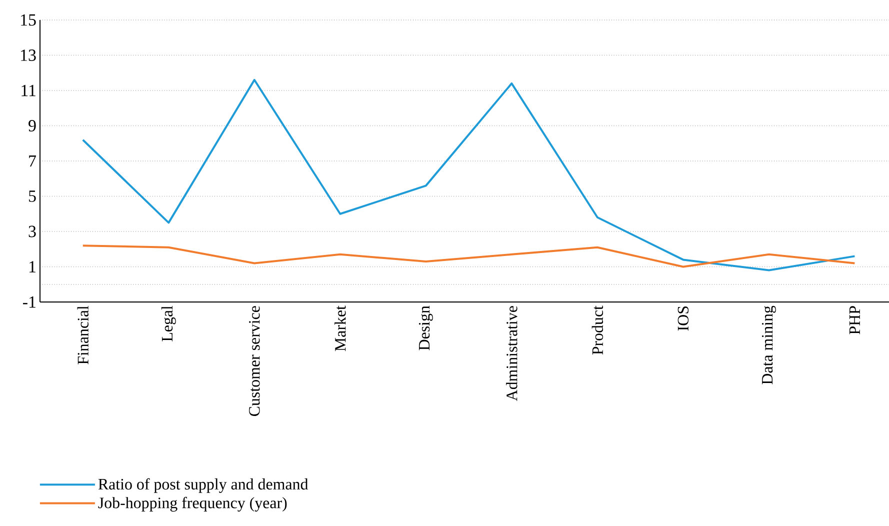  I want to click on y-tick-label: 1, so click(32, 266).